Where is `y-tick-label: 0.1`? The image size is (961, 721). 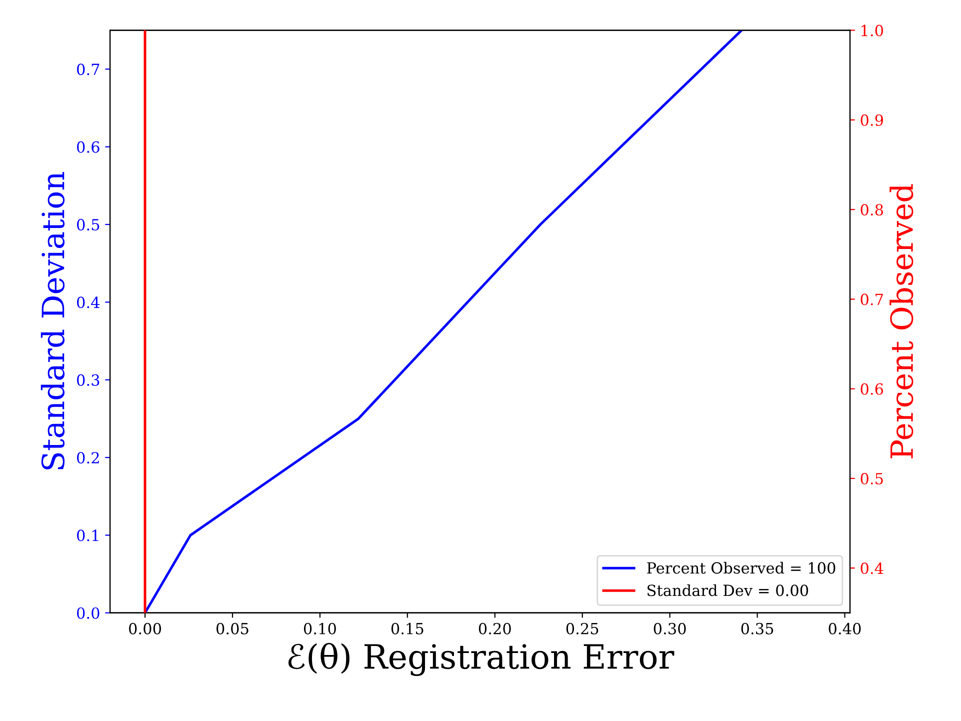
y-tick-label: 0.1 is located at coordinates (87, 536).